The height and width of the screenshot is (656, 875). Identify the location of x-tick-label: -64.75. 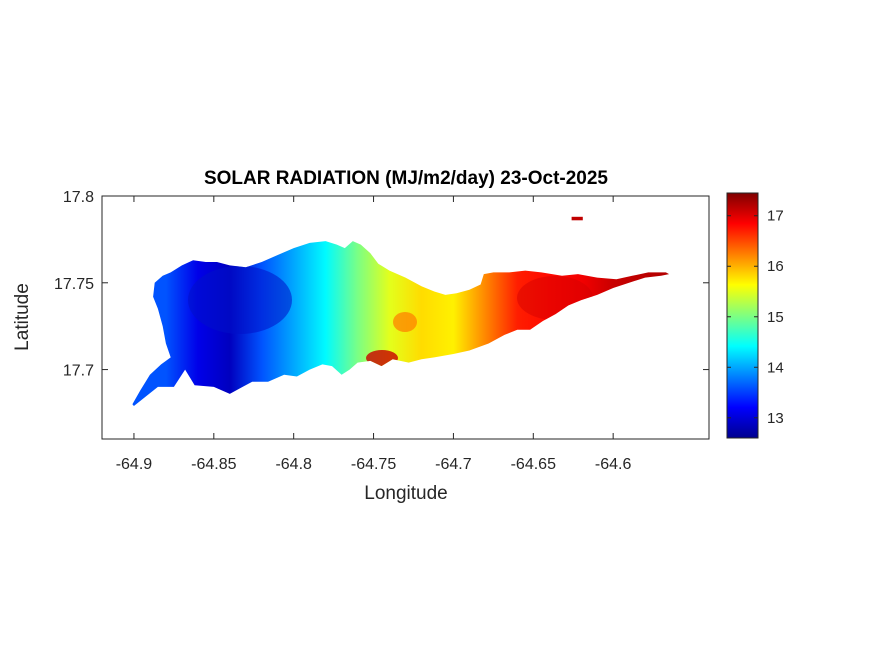
(373, 464).